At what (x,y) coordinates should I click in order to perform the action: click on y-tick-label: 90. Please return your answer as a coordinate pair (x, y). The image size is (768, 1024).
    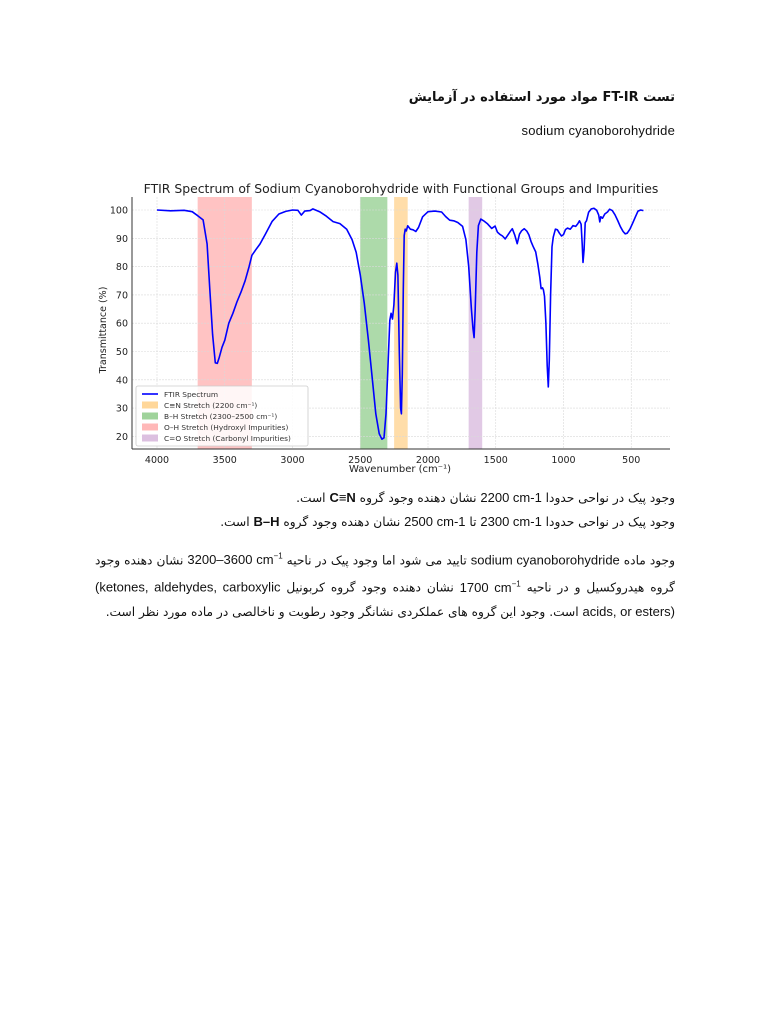
    Looking at the image, I should click on (122, 239).